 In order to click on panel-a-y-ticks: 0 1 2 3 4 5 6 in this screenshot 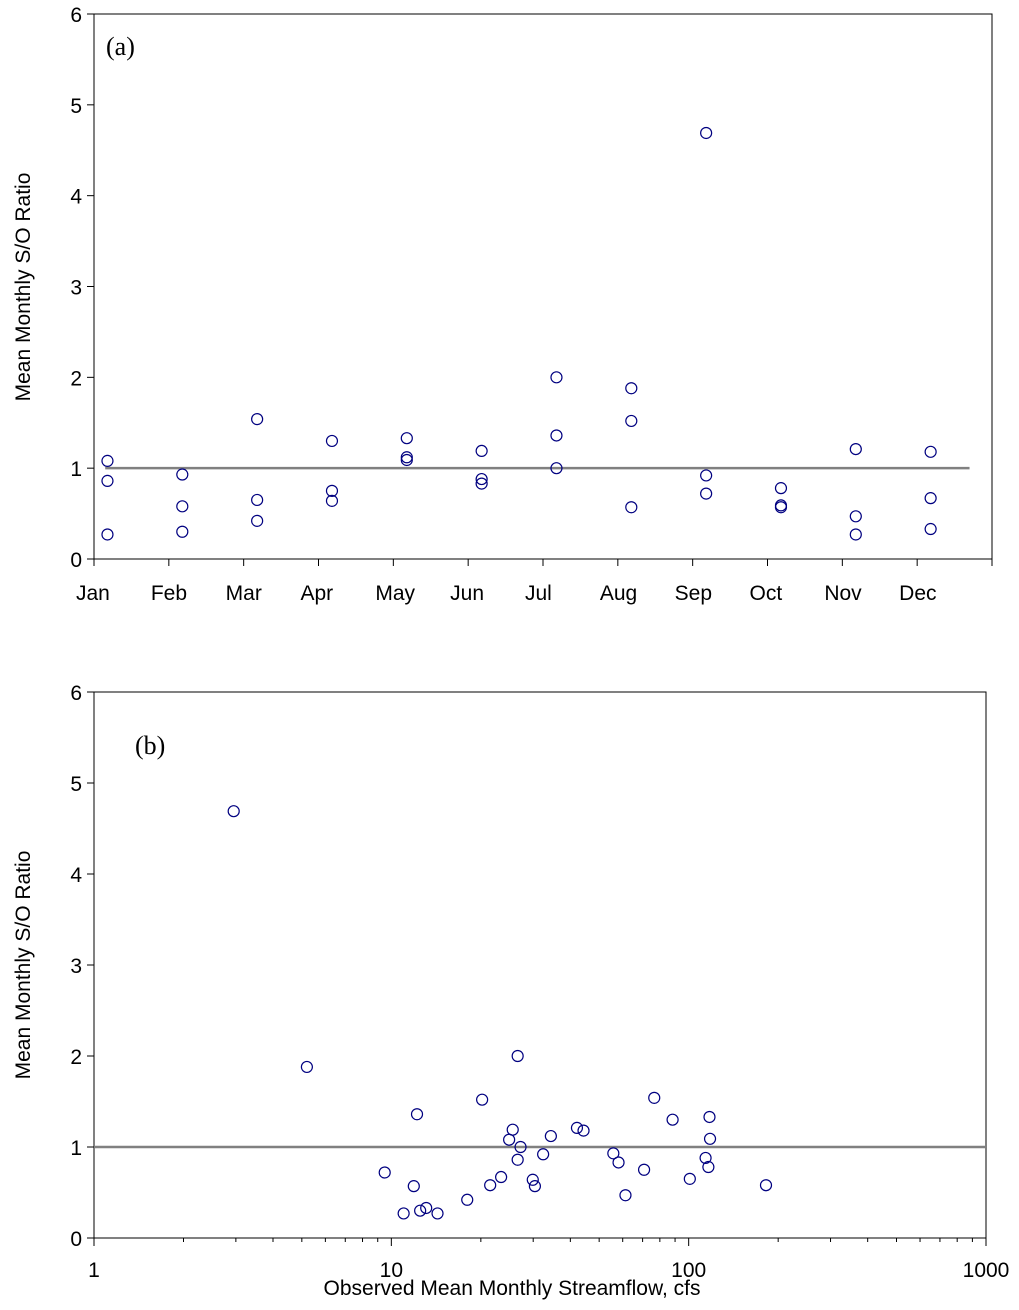, I will do `click(82, 288)`.